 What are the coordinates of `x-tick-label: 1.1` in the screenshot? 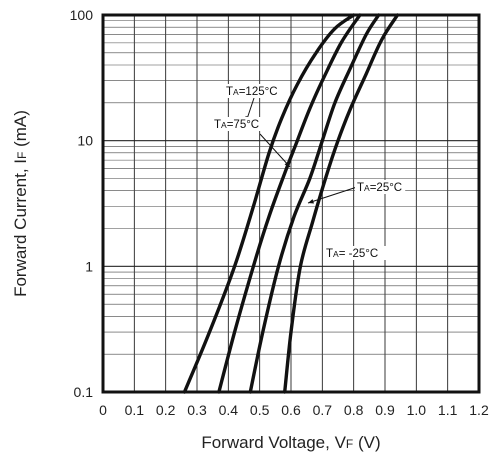 It's located at (448, 410).